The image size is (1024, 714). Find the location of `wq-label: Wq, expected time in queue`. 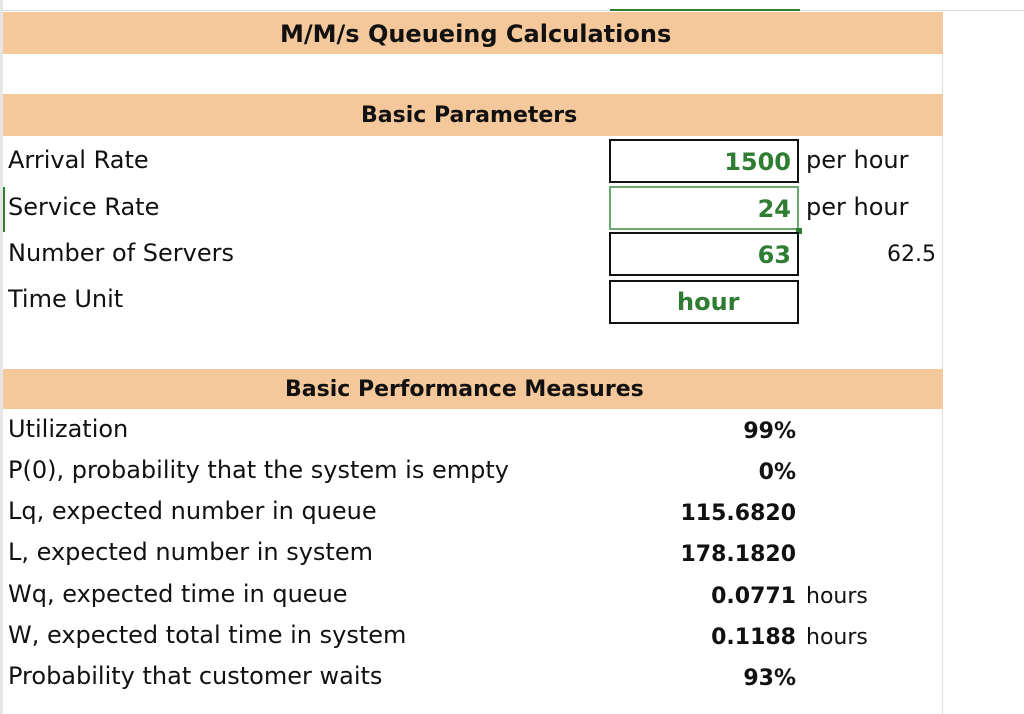

wq-label: Wq, expected time in queue is located at coordinates (178, 594).